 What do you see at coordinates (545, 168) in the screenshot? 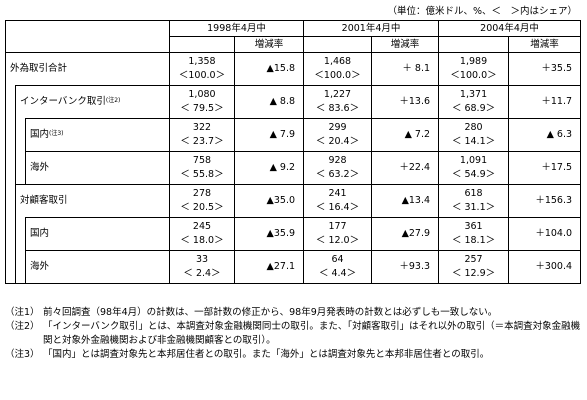
I see `change-rate: ＋17.5` at bounding box center [545, 168].